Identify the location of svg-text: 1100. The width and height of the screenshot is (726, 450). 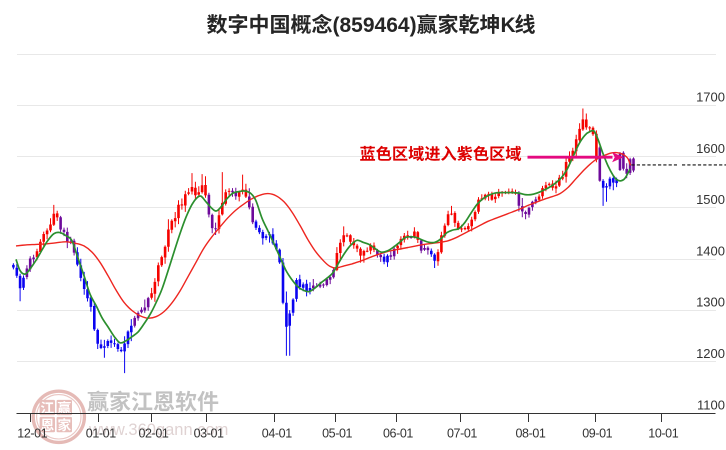
(711, 404).